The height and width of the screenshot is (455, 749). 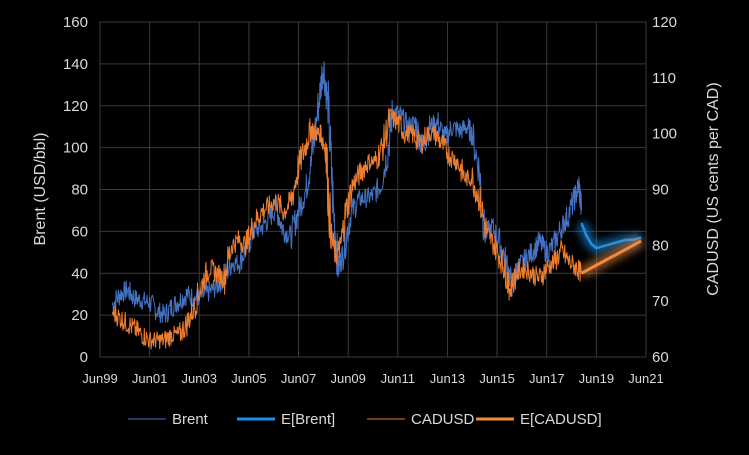 What do you see at coordinates (75, 148) in the screenshot?
I see `y-tick-left: 100` at bounding box center [75, 148].